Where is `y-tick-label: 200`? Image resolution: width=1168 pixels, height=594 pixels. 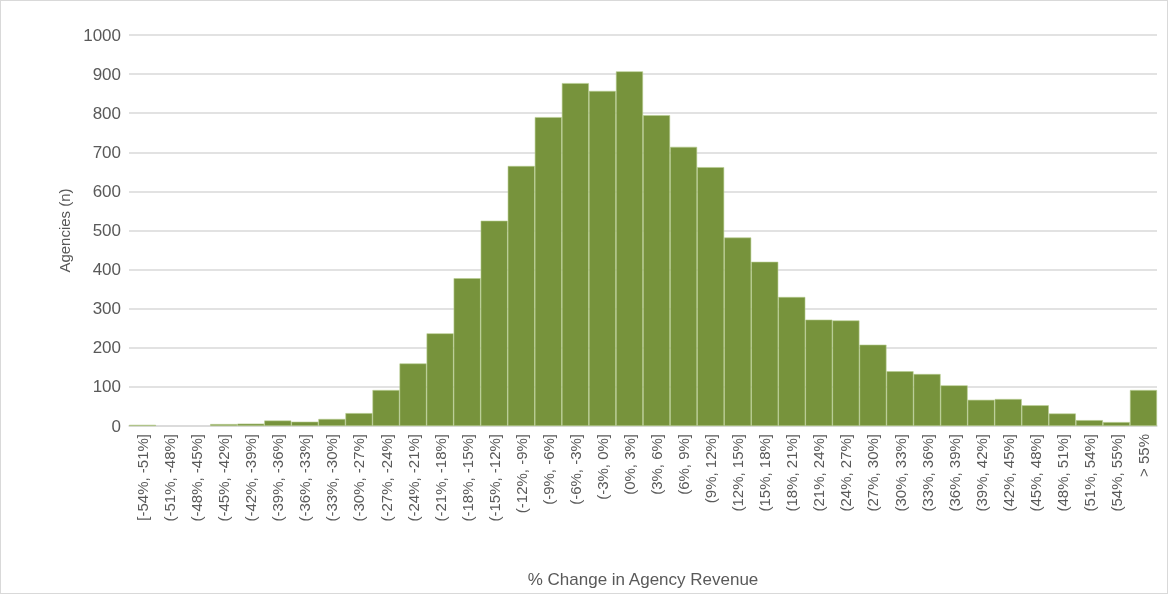
y-tick-label: 200 is located at coordinates (106, 348).